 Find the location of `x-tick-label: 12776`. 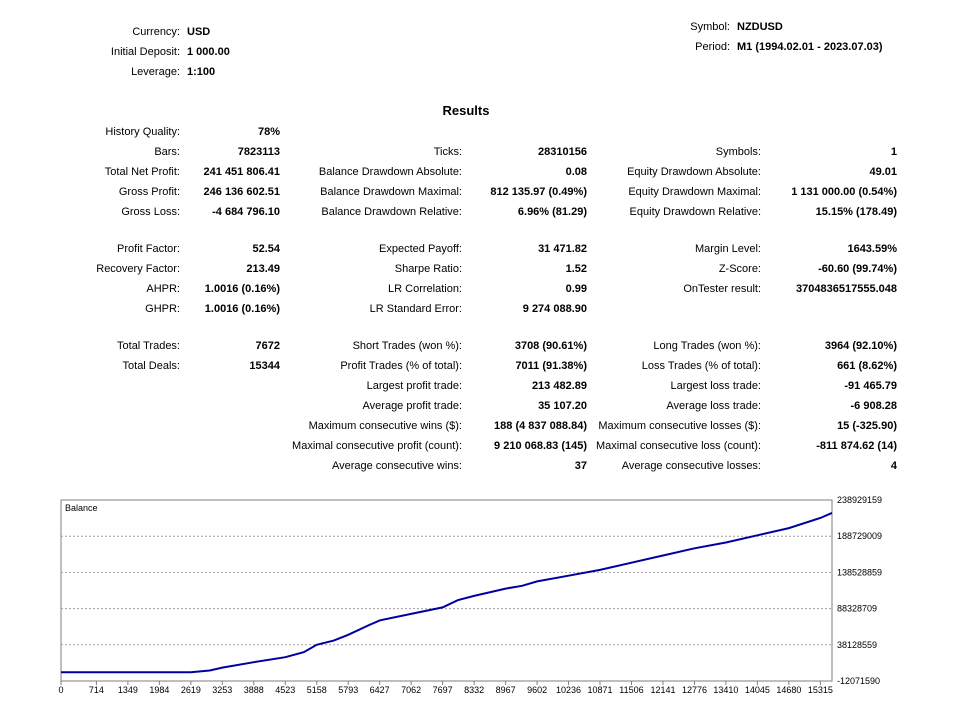

x-tick-label: 12776 is located at coordinates (694, 690).